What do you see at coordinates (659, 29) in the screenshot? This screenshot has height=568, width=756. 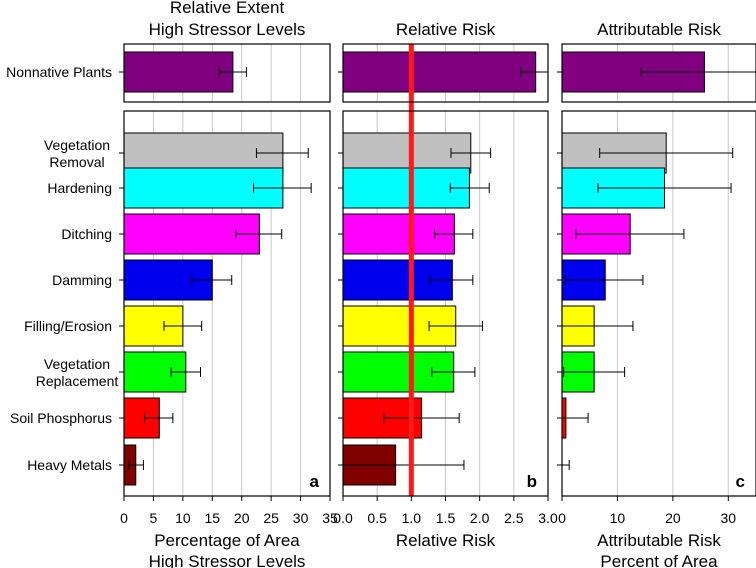 I see `panel-c-title: Attributable Risk` at bounding box center [659, 29].